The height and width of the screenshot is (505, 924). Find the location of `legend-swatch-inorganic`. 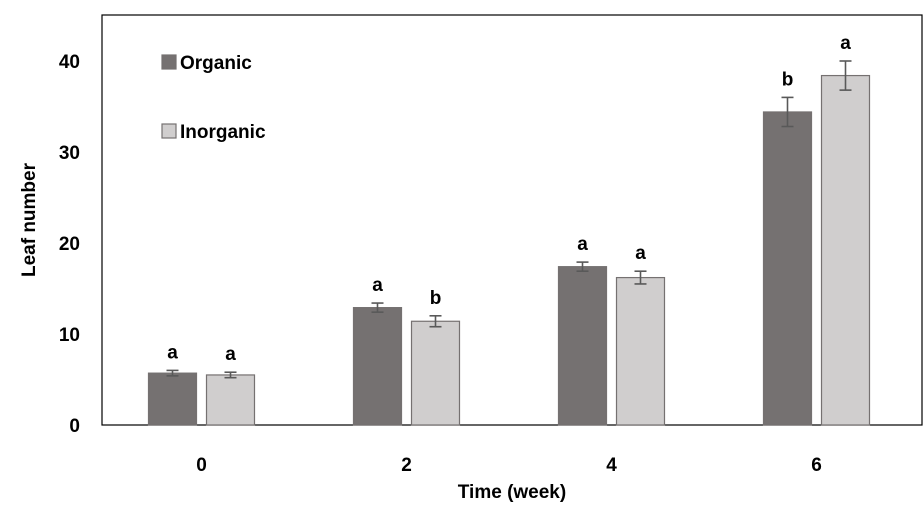

legend-swatch-inorganic is located at coordinates (169, 131).